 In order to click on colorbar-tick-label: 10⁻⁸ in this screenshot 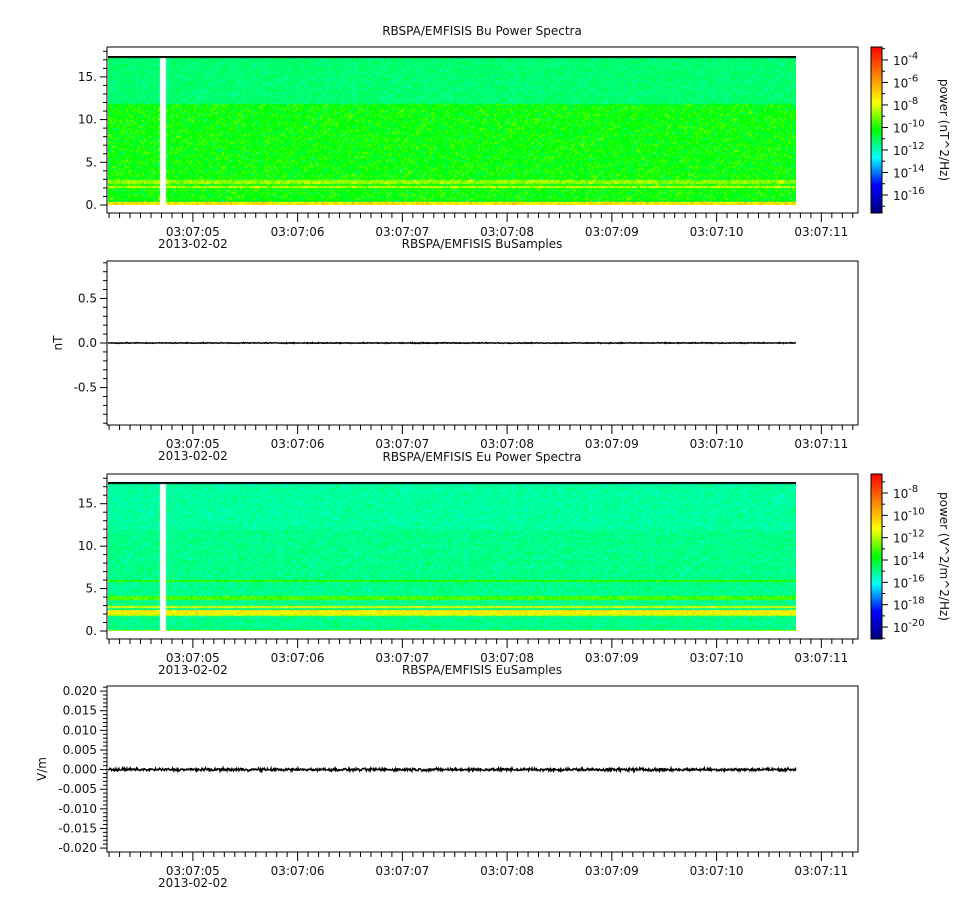, I will do `click(905, 104)`.